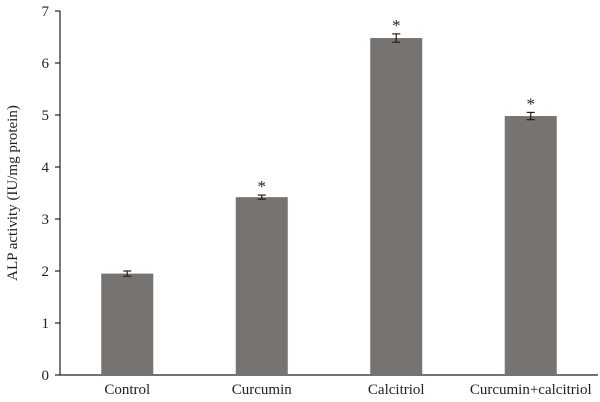 The image size is (600, 402). What do you see at coordinates (46, 168) in the screenshot?
I see `y-tick-label: 4` at bounding box center [46, 168].